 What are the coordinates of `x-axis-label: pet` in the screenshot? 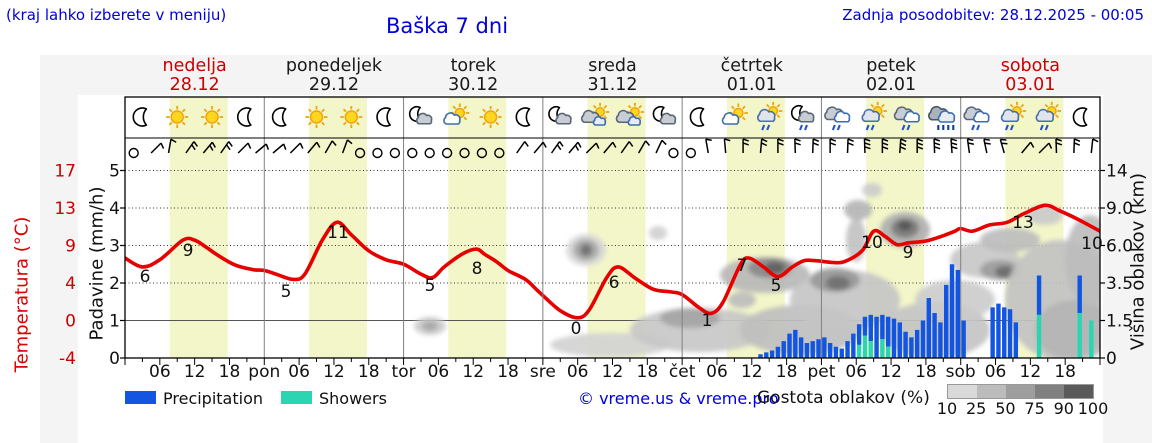 It's located at (821, 372).